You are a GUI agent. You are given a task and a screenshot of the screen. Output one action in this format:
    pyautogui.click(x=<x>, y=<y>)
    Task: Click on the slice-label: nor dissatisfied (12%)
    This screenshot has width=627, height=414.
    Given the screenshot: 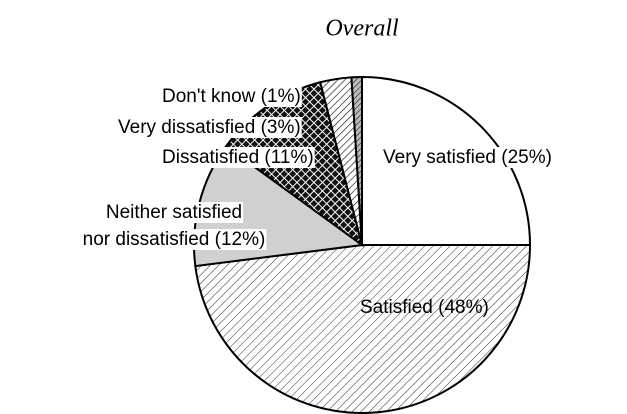 What is the action you would take?
    pyautogui.click(x=174, y=239)
    